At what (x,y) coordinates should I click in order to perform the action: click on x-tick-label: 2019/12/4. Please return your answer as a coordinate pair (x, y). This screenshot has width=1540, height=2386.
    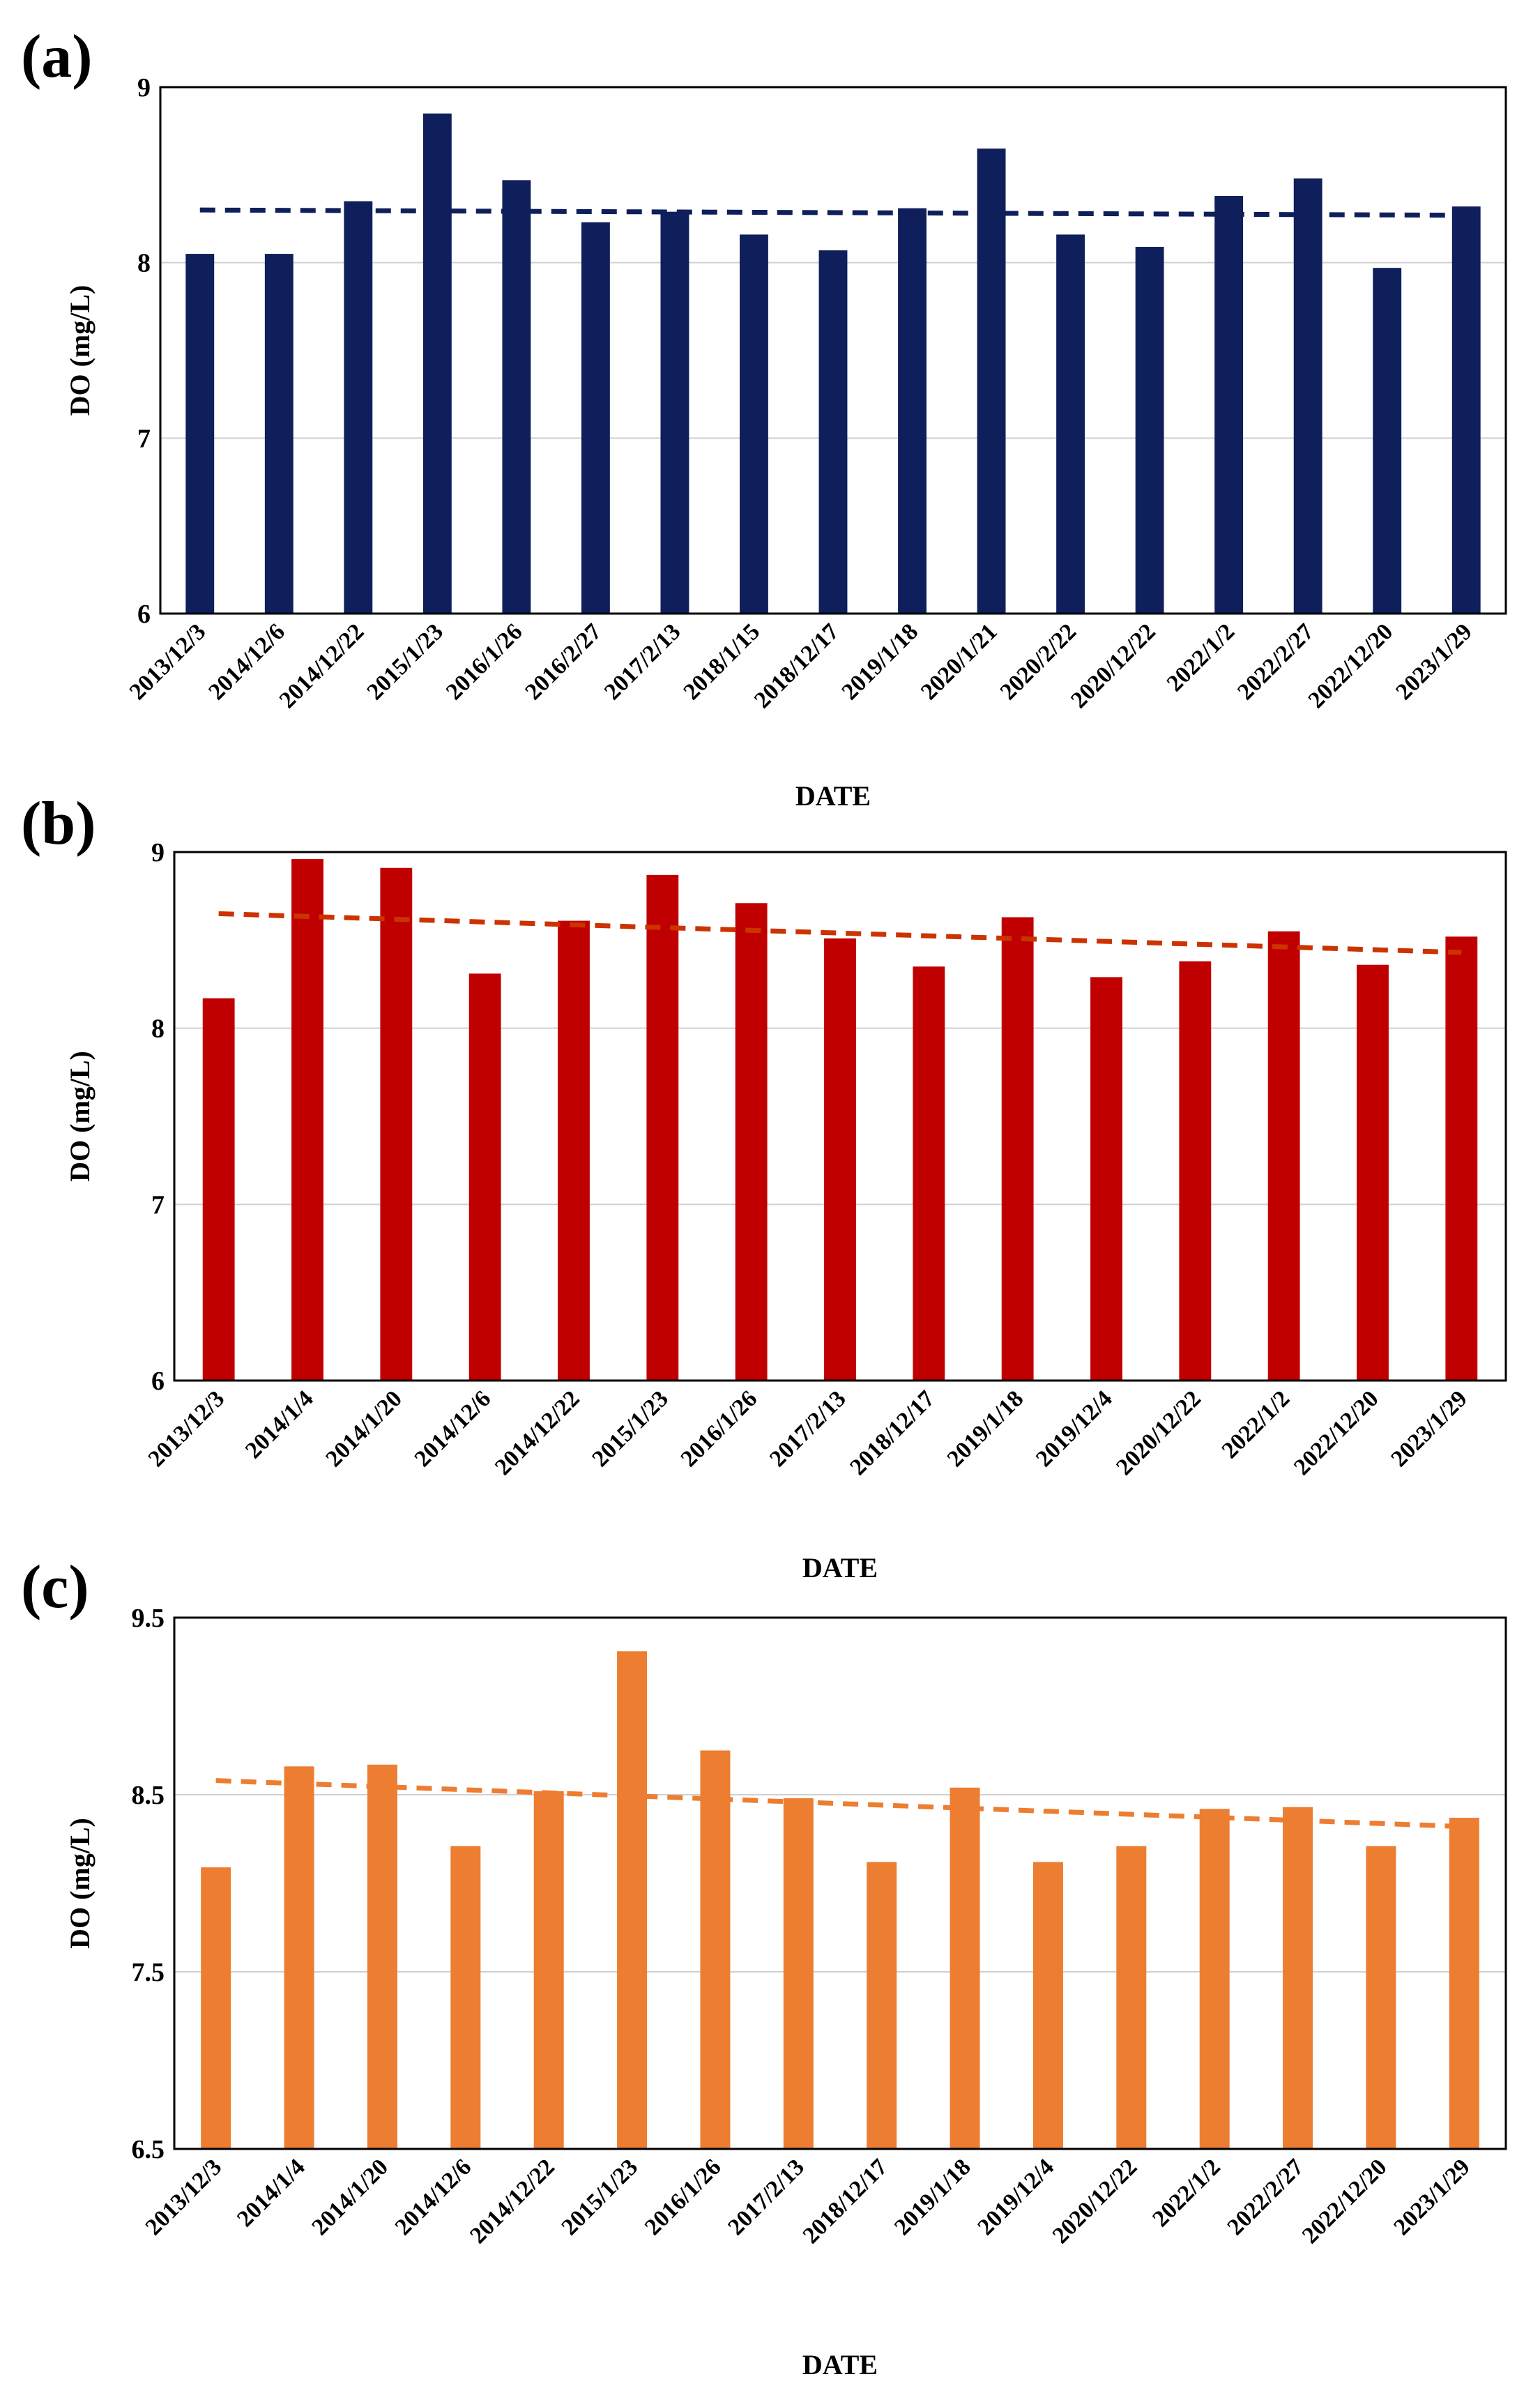
    Looking at the image, I should click on (1074, 1428).